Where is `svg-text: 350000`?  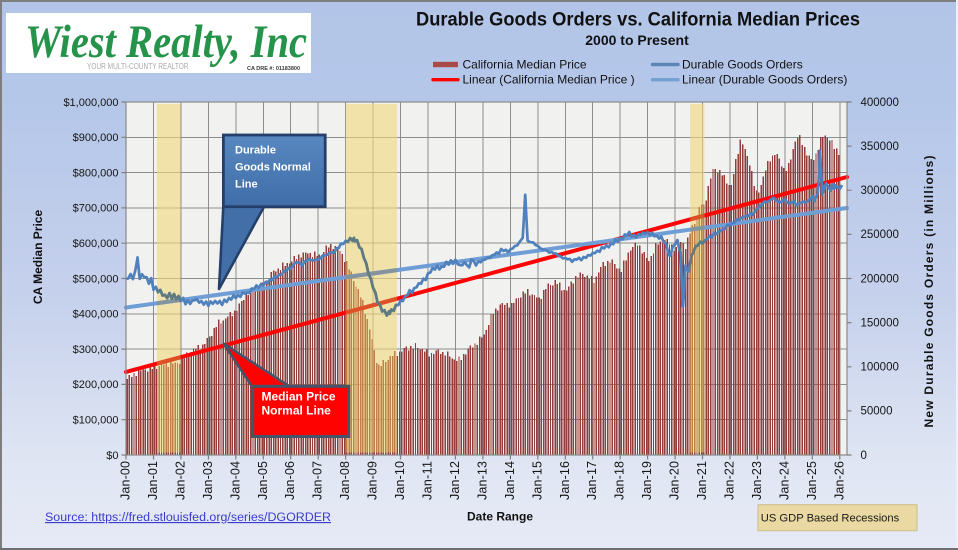 svg-text: 350000 is located at coordinates (880, 147).